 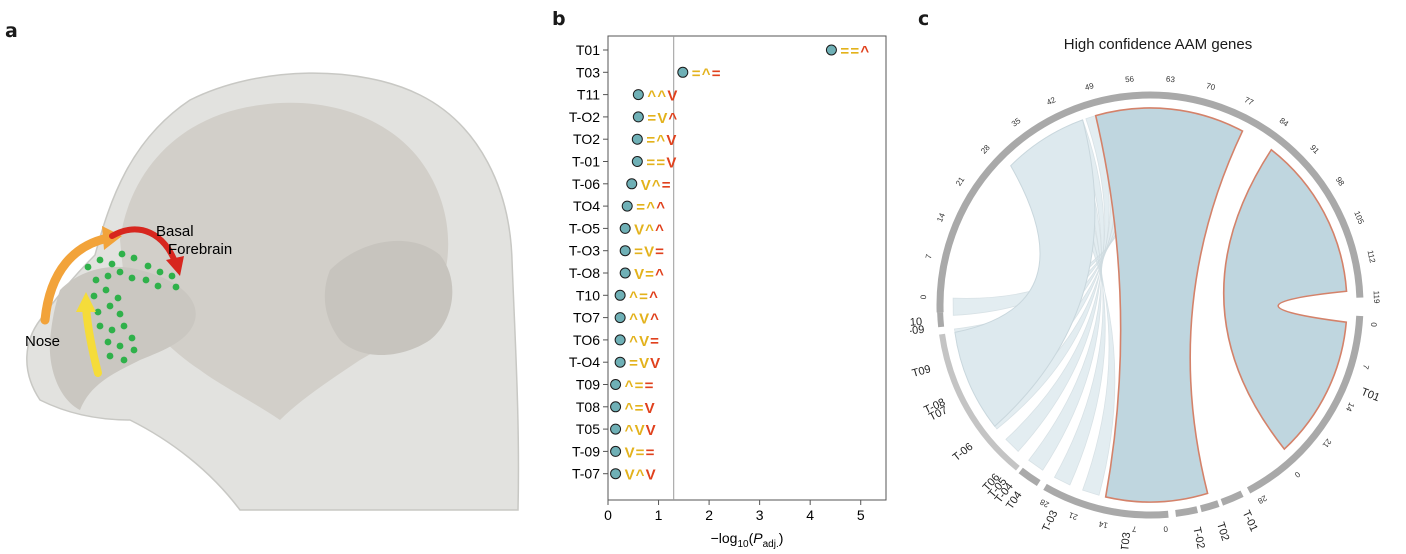 I want to click on ring-segment-t10, so click(x=941, y=320).